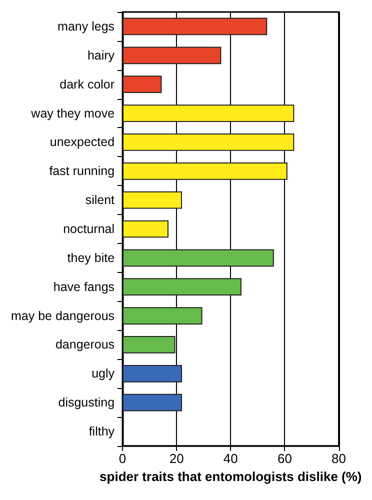 The width and height of the screenshot is (372, 500). I want to click on y-tick-label: many legs, so click(86, 26).